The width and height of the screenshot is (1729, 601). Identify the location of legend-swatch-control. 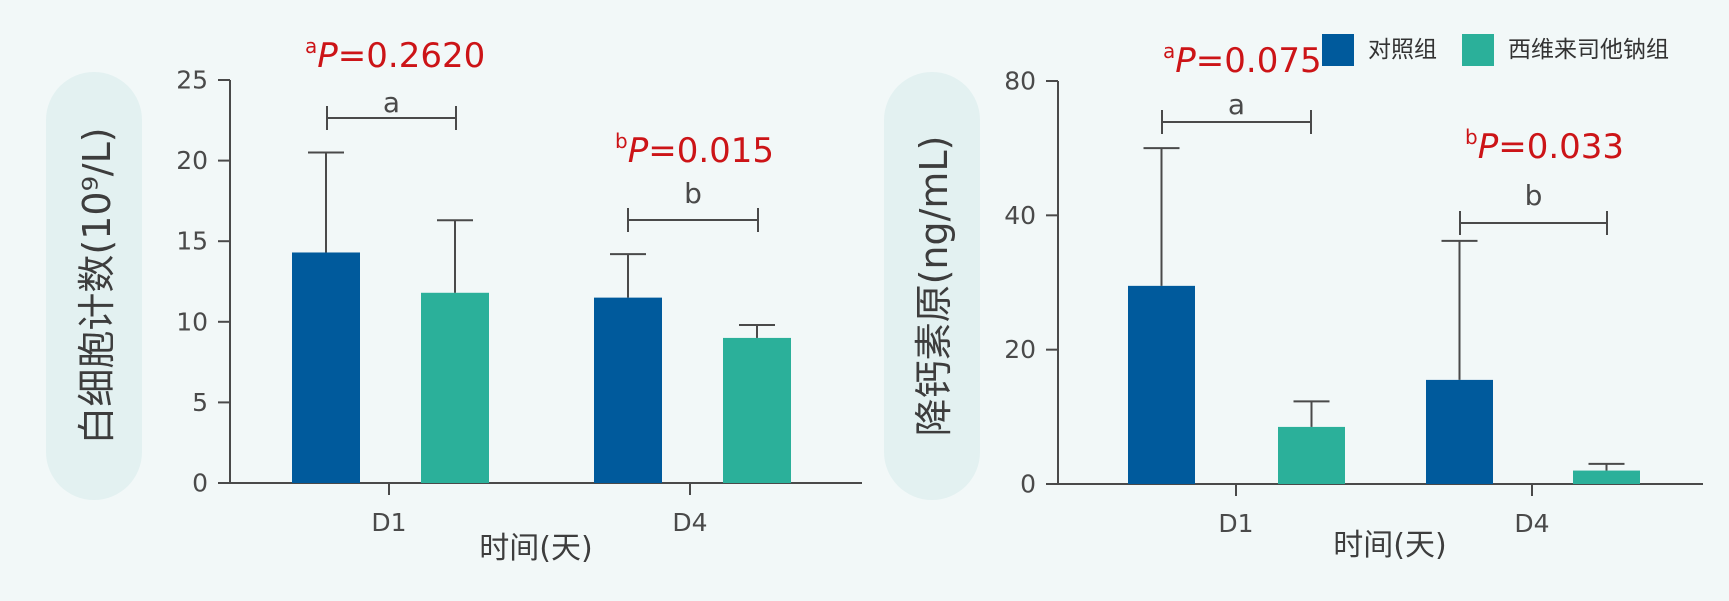
(1338, 50).